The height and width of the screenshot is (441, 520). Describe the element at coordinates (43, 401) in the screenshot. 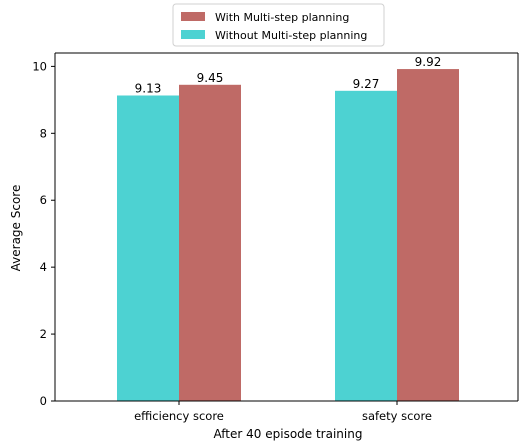

I see `y-tick-label: 0` at that location.